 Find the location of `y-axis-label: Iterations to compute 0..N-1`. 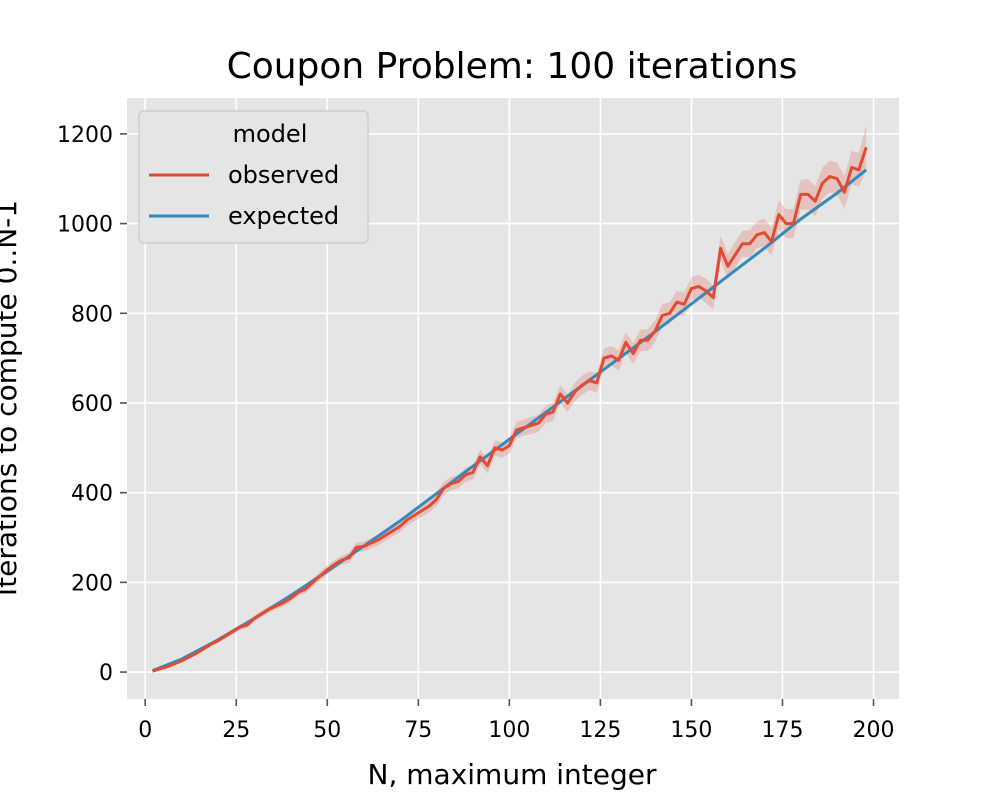

y-axis-label: Iterations to compute 0..N-1 is located at coordinates (11, 398).